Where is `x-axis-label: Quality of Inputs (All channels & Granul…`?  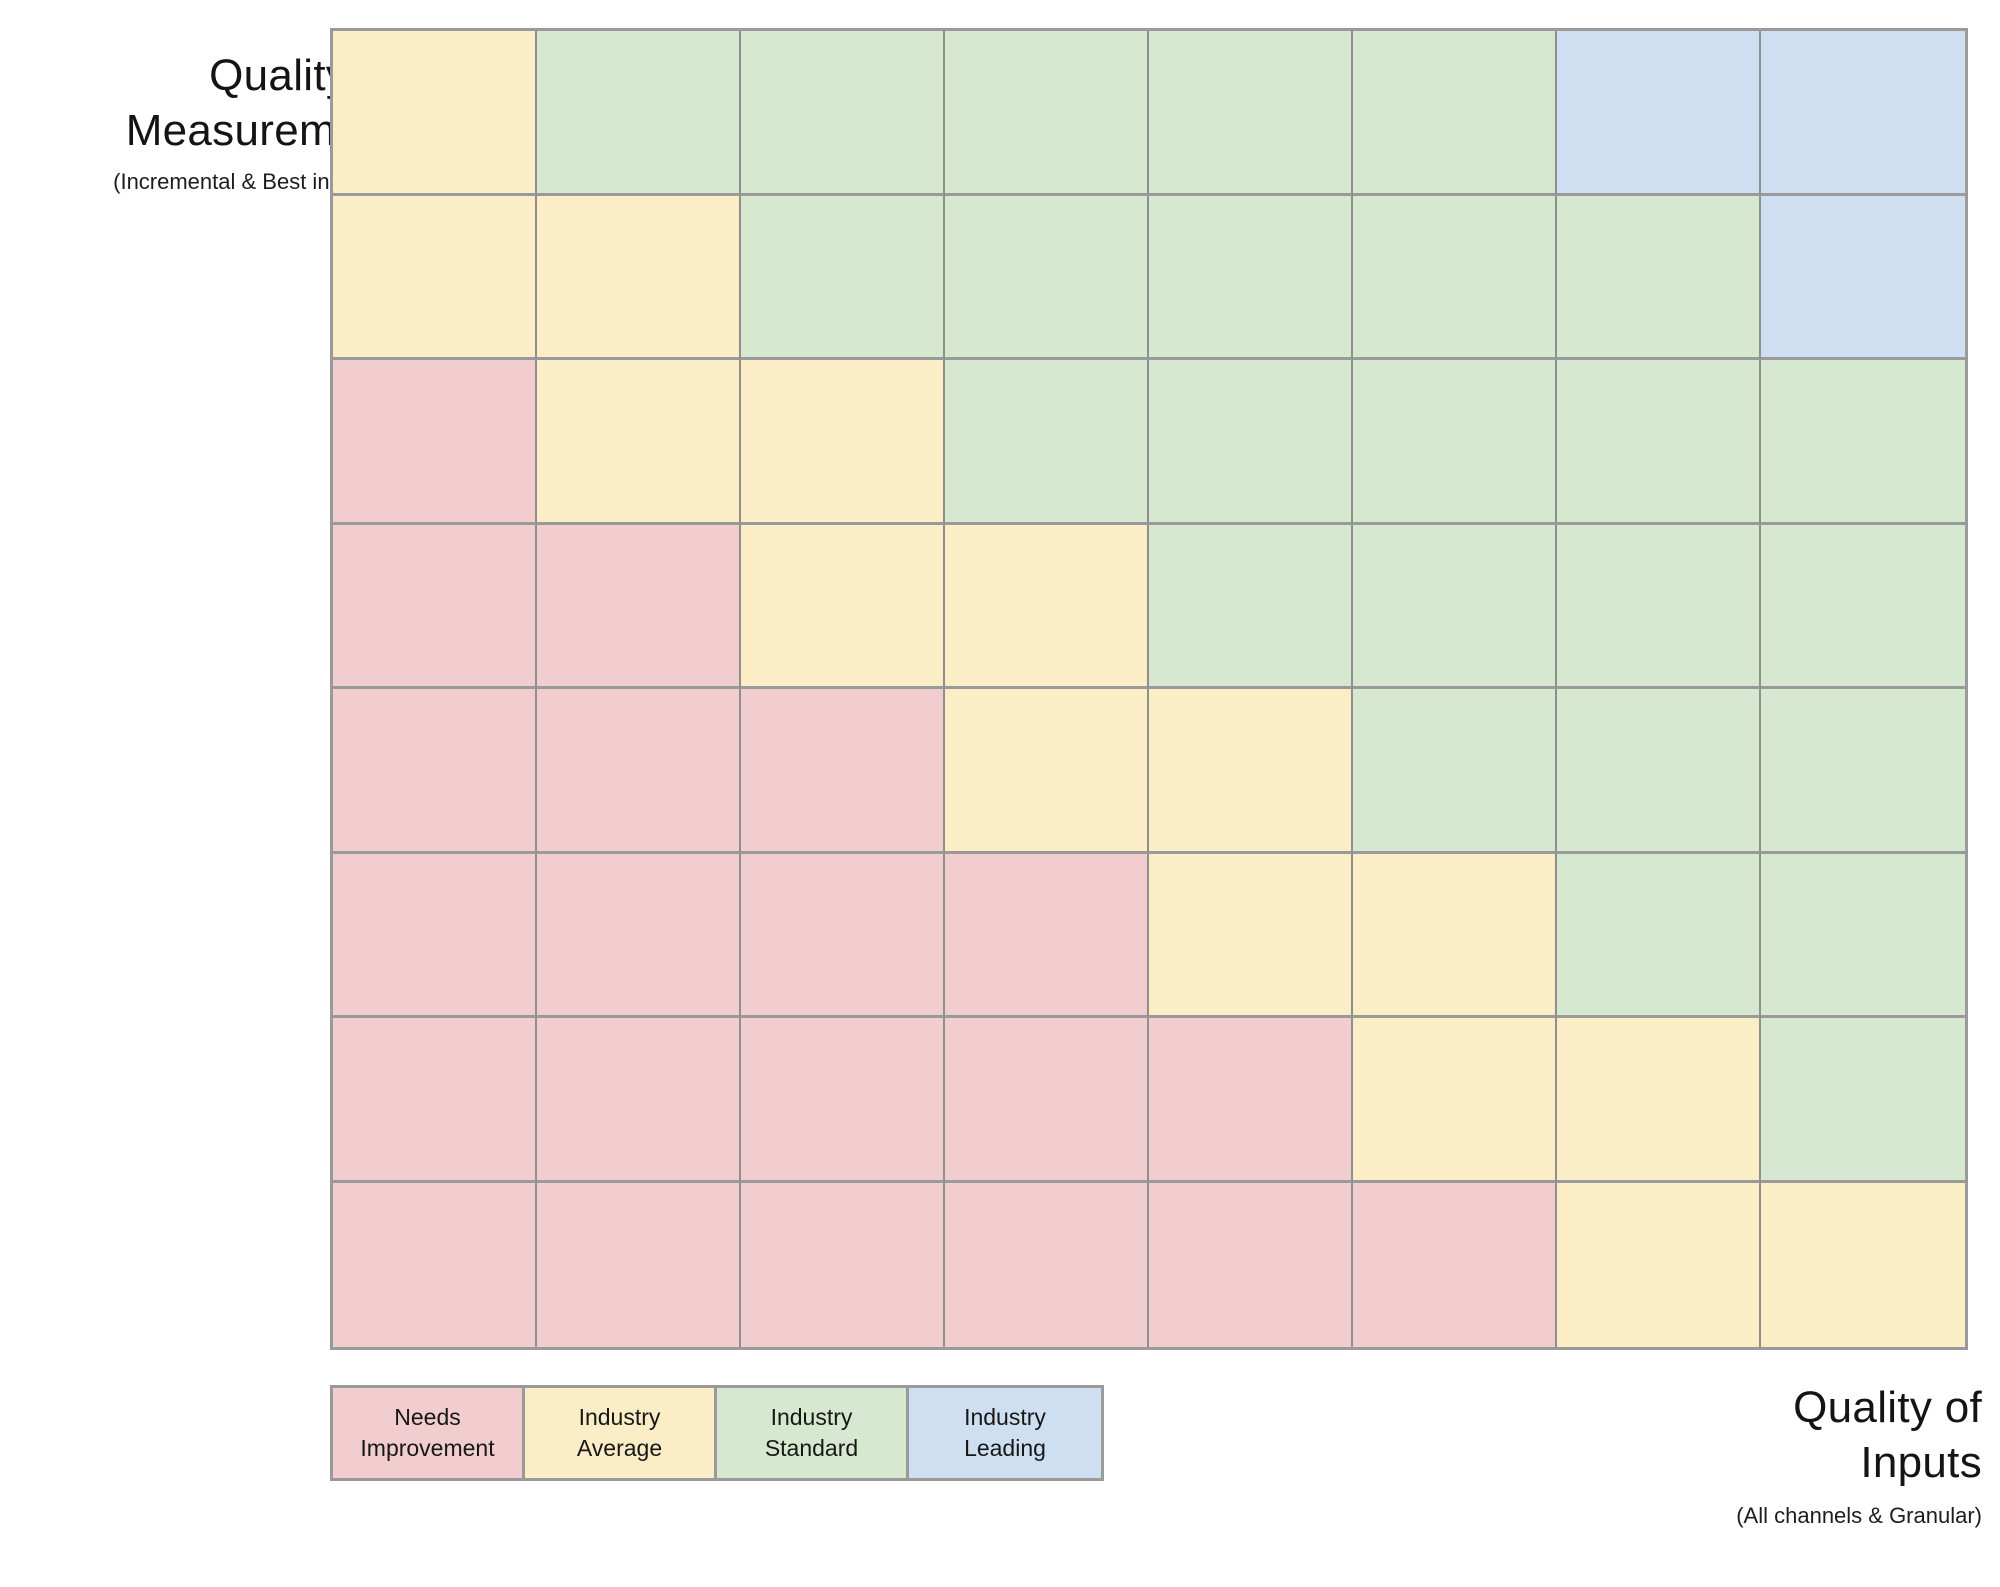
x-axis-label: Quality of Inputs (All channels & Granul… is located at coordinates (1632, 1455).